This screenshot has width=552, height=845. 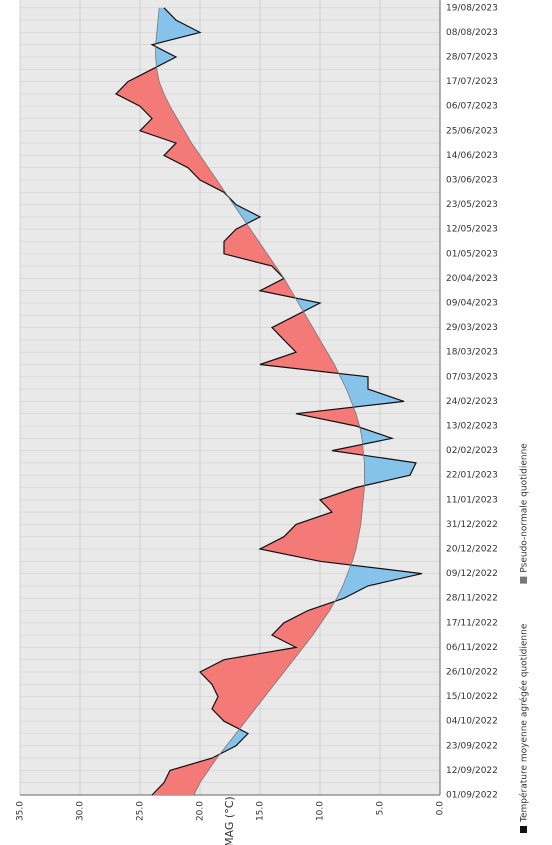 I want to click on x-tick-label: 11/01/2023, so click(x=472, y=500).